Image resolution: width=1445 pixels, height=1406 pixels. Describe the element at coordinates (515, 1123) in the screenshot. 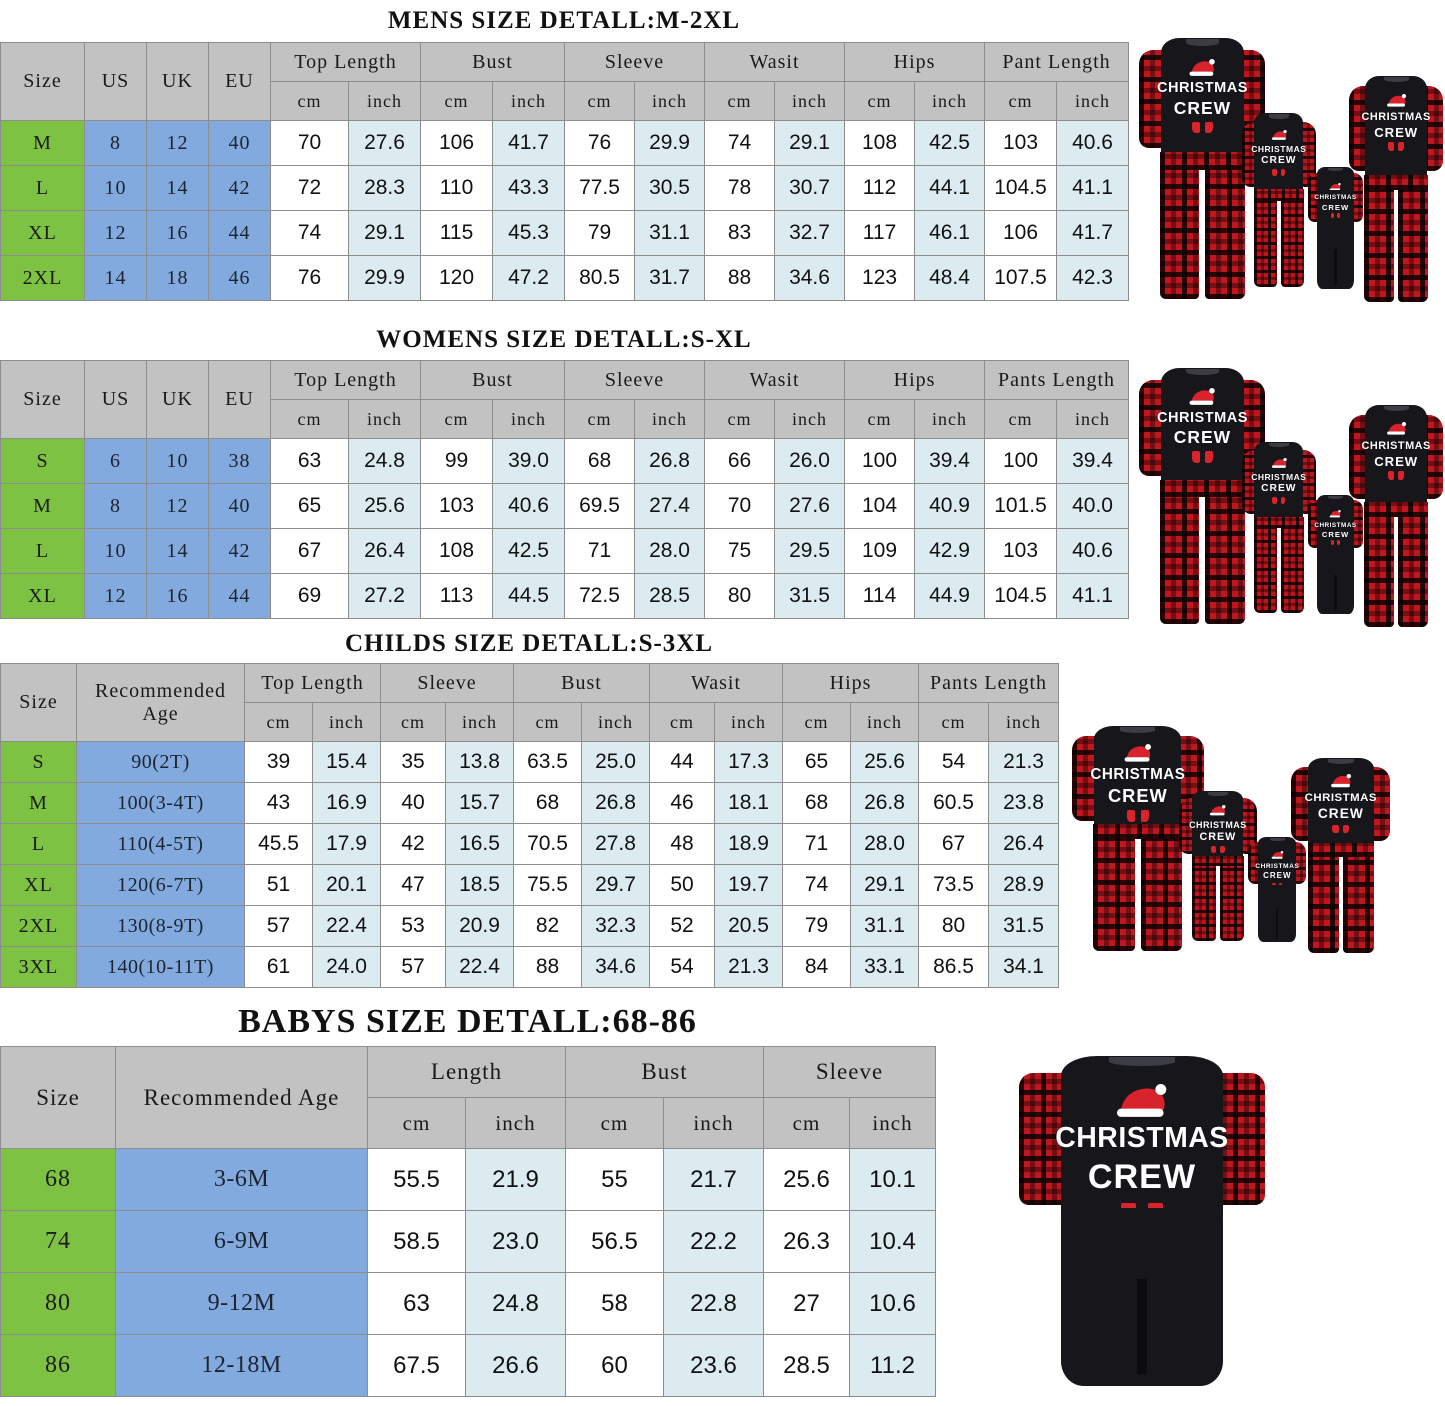

I see `babys-unit-inch-1: inch` at that location.